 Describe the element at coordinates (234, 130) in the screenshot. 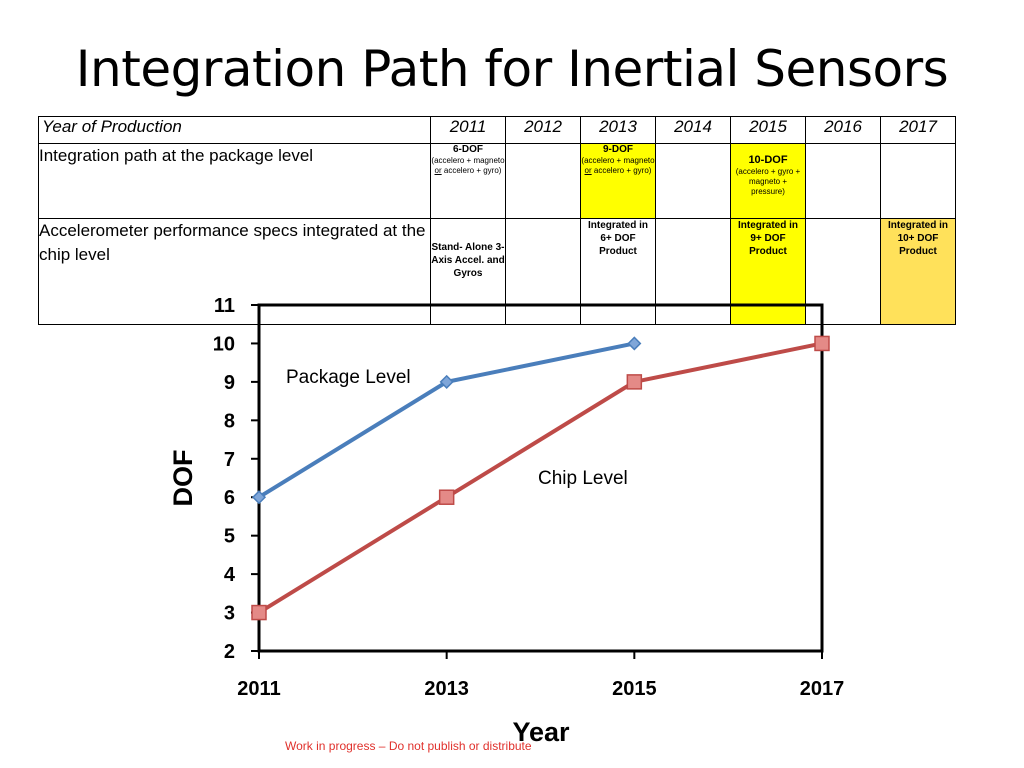

I see `header-year-of-production: Year of Production` at that location.